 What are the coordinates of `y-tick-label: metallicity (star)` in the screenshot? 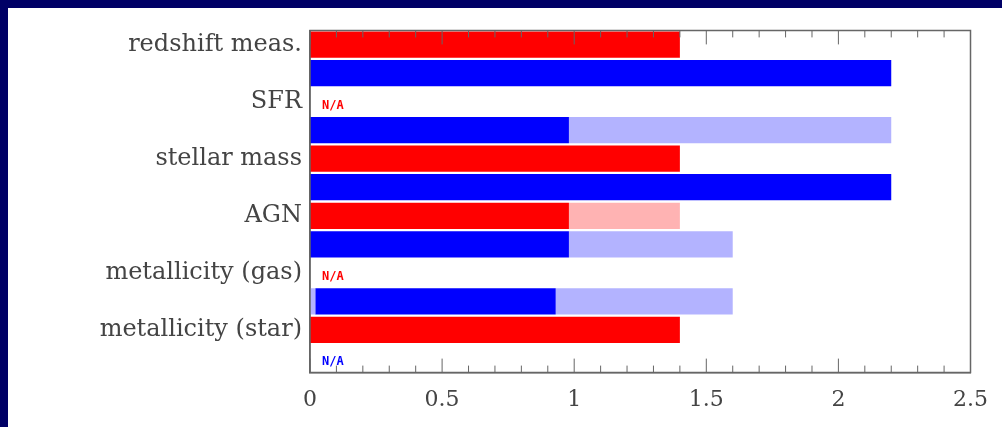 It's located at (200, 328).